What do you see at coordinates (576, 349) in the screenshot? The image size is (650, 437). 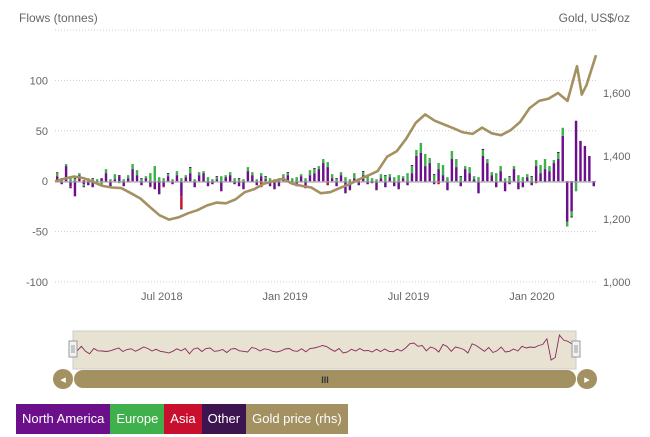 I see `navigator-handle-right` at bounding box center [576, 349].